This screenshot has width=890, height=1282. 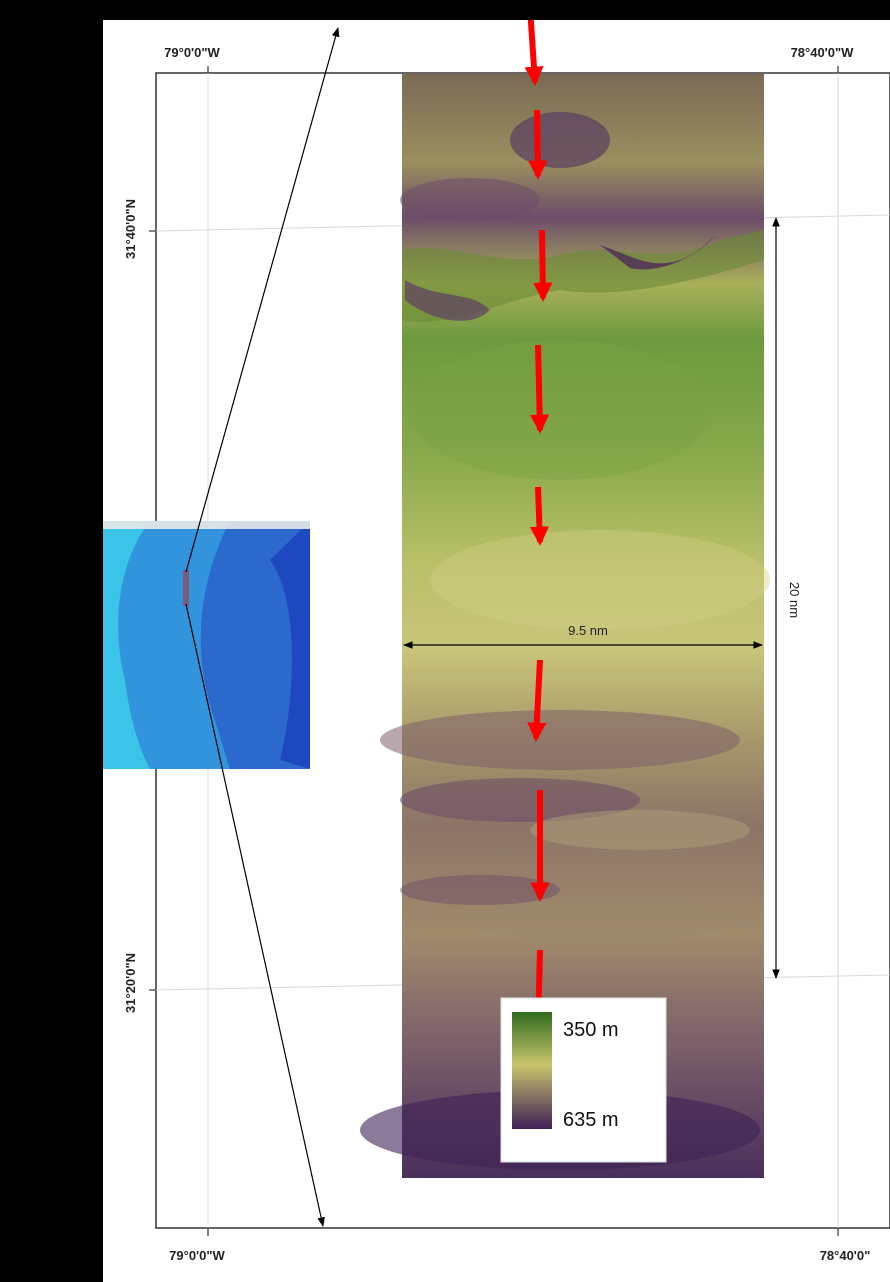 What do you see at coordinates (192, 52) in the screenshot?
I see `lon-label-top-left: 79°0'0"W` at bounding box center [192, 52].